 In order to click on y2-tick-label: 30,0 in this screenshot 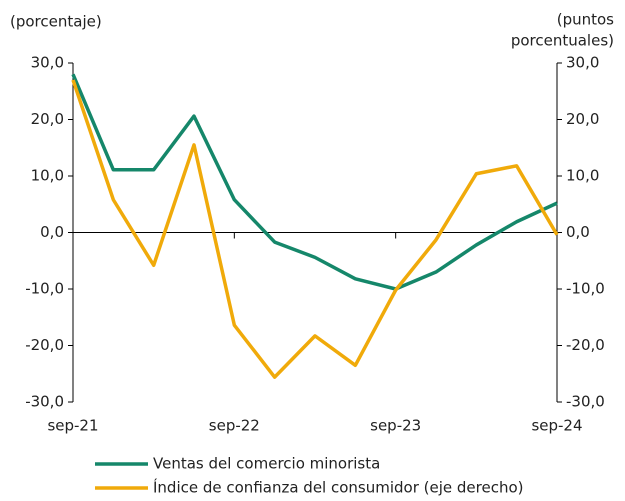, I will do `click(582, 63)`.